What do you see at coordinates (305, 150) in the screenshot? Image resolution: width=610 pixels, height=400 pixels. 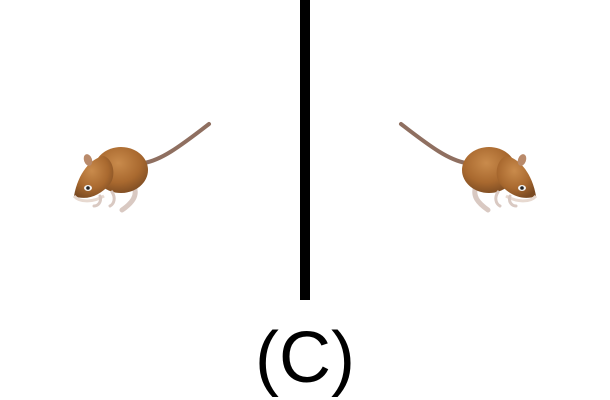 I see `mirror-divider` at bounding box center [305, 150].